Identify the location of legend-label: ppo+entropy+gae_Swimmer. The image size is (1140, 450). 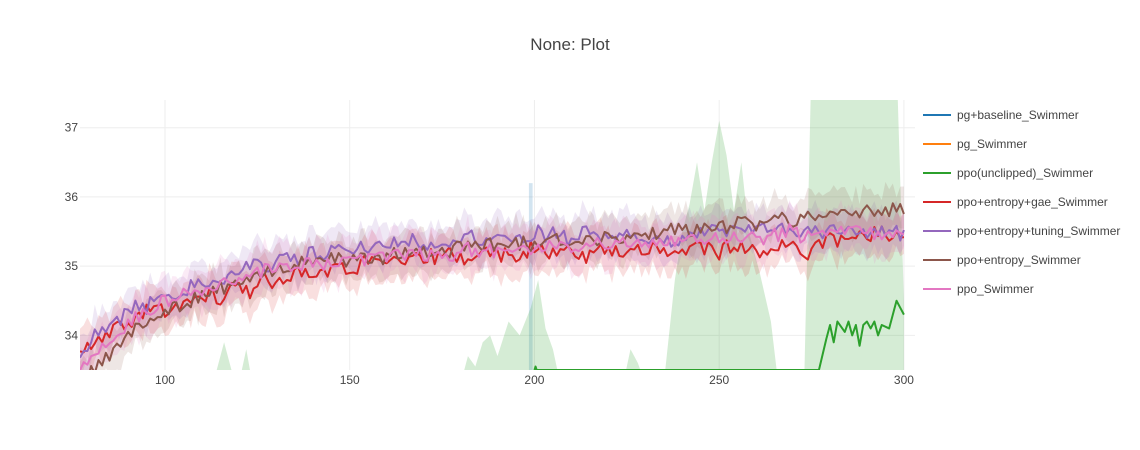
(1032, 202).